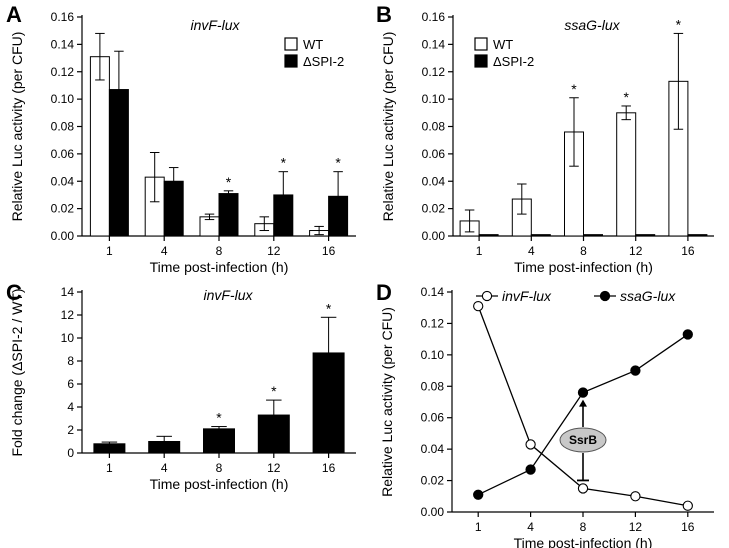  Describe the element at coordinates (68, 292) in the screenshot. I see `y-tick-label: 14` at that location.